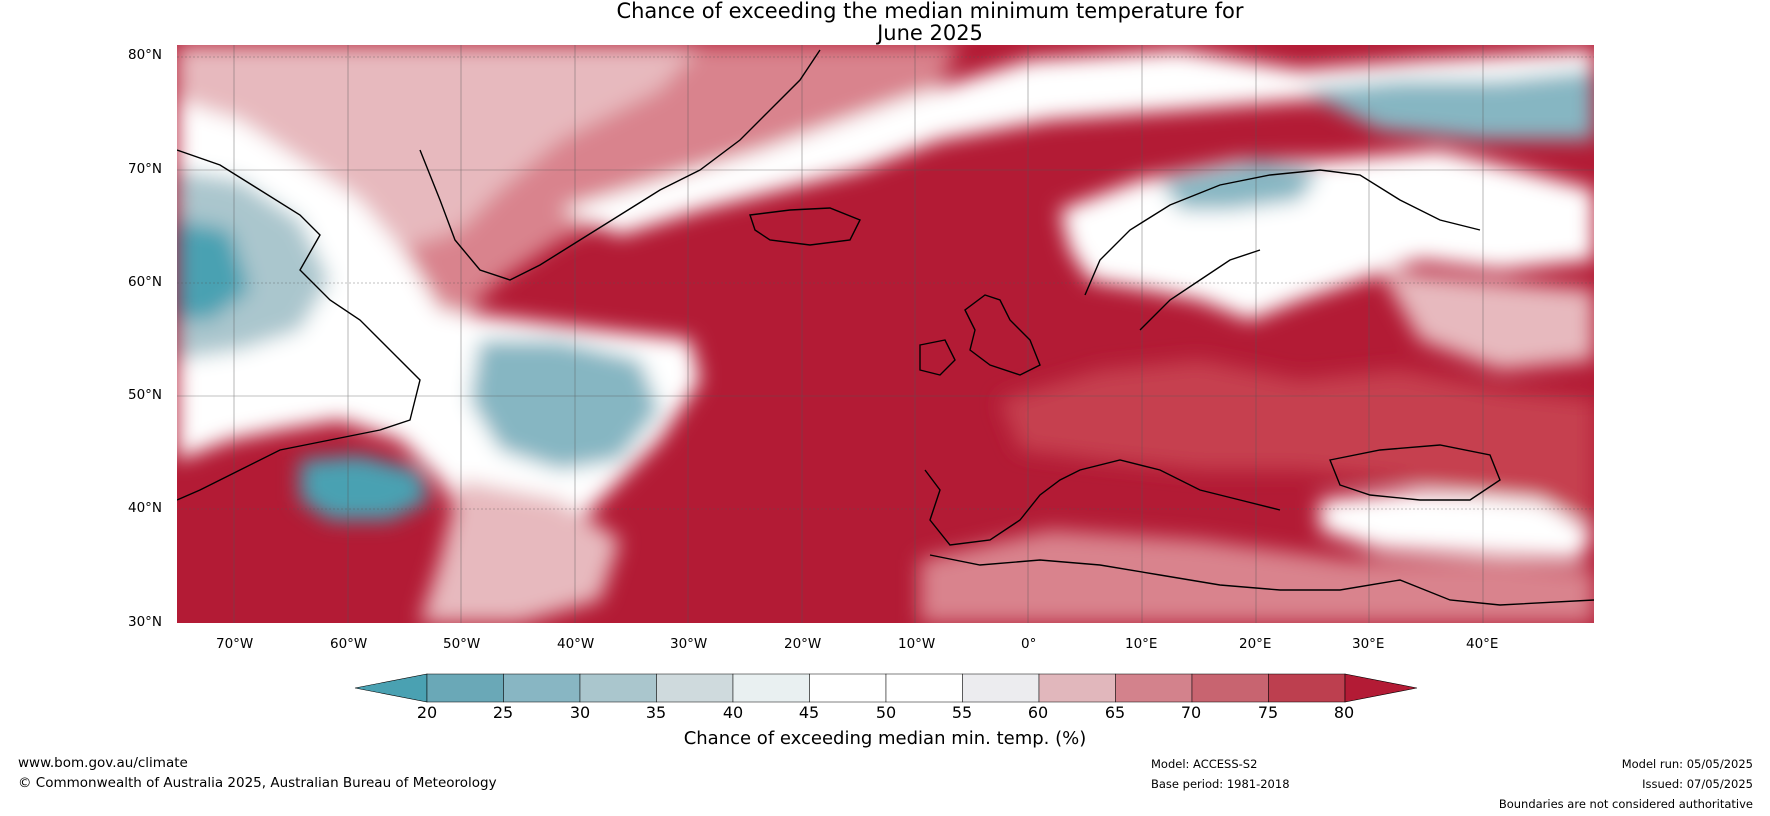  Describe the element at coordinates (886, 712) in the screenshot. I see `colorbar-tick: 50` at that location.